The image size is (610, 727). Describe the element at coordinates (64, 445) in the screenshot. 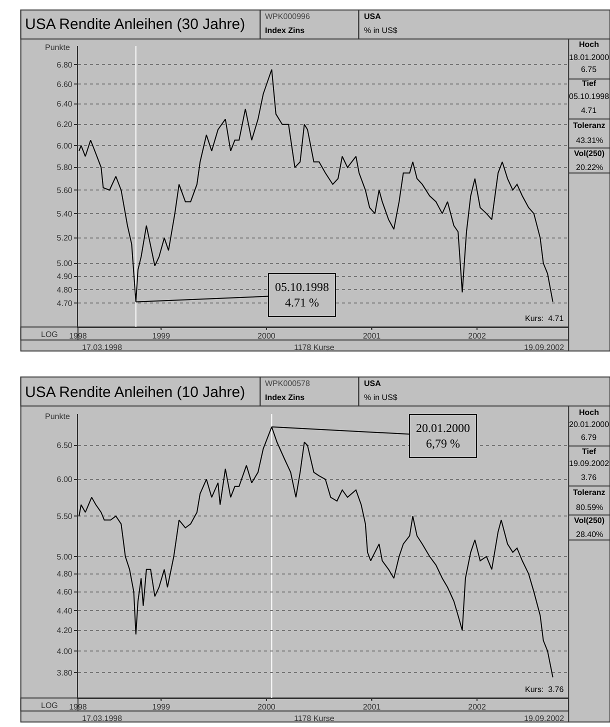

I see `y-tick-label: 6.50` at that location.